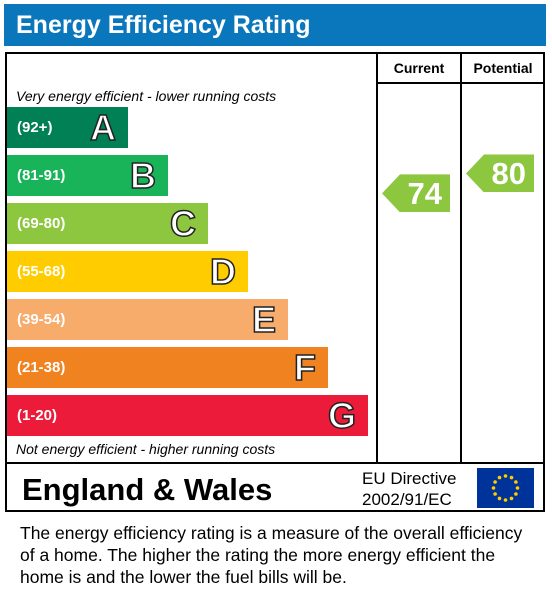 This screenshot has width=552, height=613. What do you see at coordinates (41, 223) in the screenshot?
I see `band-range-label: (69-80)` at bounding box center [41, 223].